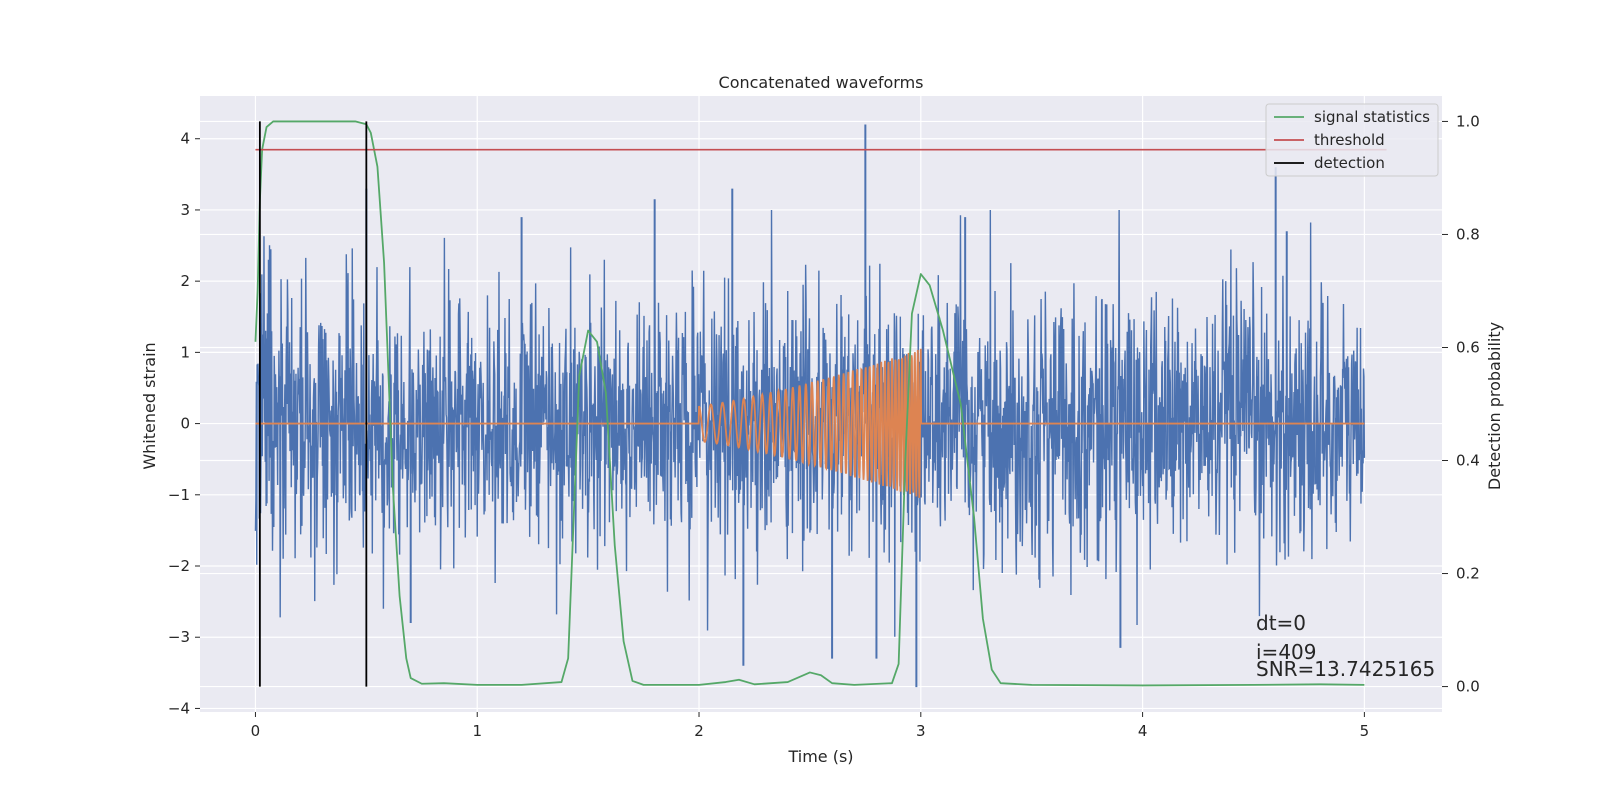  I want to click on legend-label-detection: detection, so click(1349, 163).